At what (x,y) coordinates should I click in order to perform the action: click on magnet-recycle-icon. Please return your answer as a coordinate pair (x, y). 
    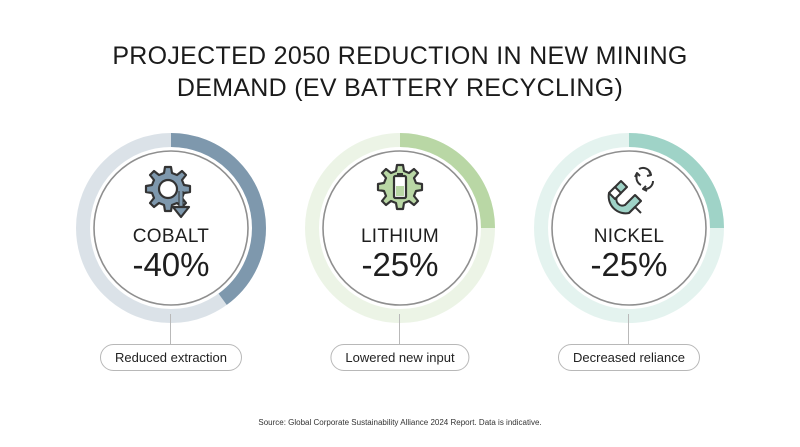
    Looking at the image, I should click on (630, 190).